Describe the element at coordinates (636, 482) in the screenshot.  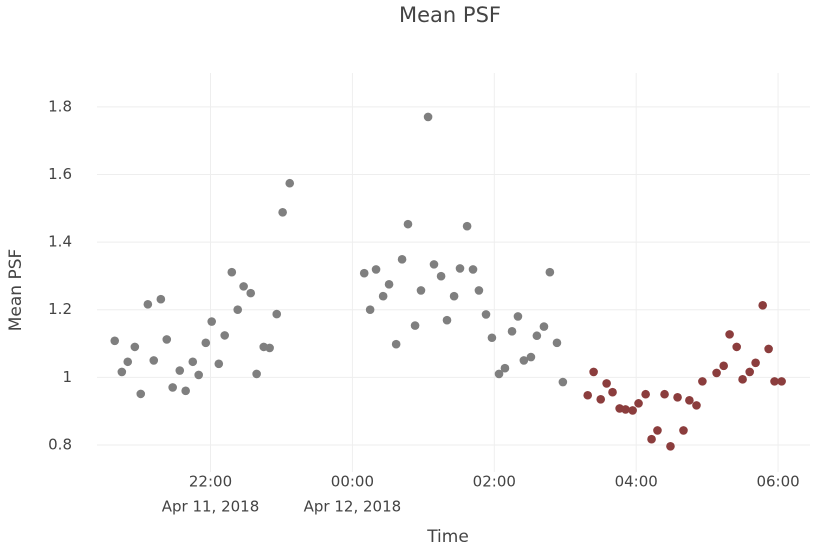
I see `x-tick-label: 04:00` at that location.